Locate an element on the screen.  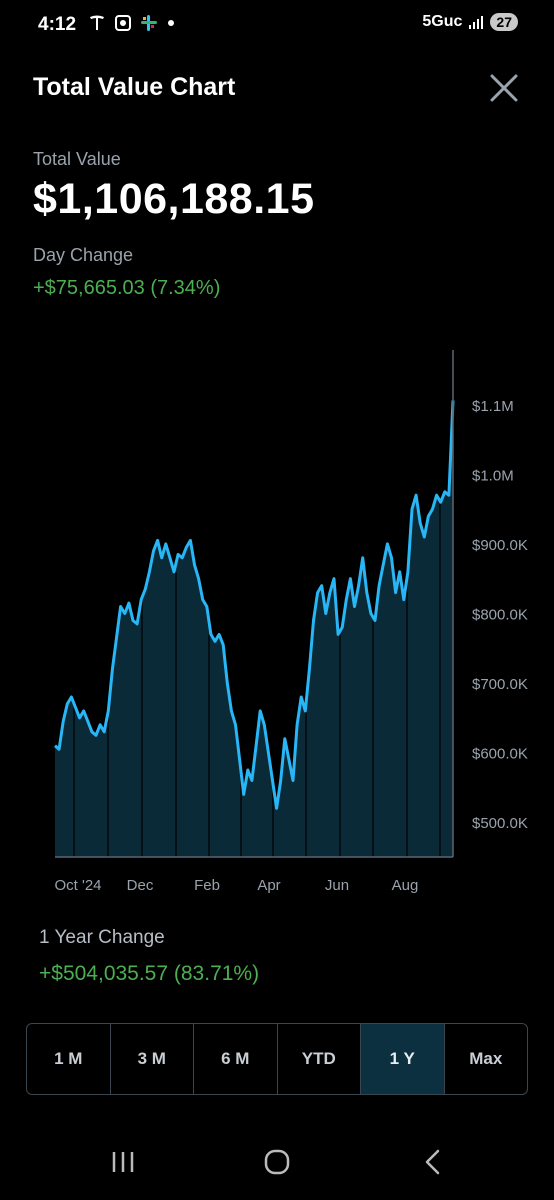
total-value-amount: $1,106,188.15 is located at coordinates (174, 199).